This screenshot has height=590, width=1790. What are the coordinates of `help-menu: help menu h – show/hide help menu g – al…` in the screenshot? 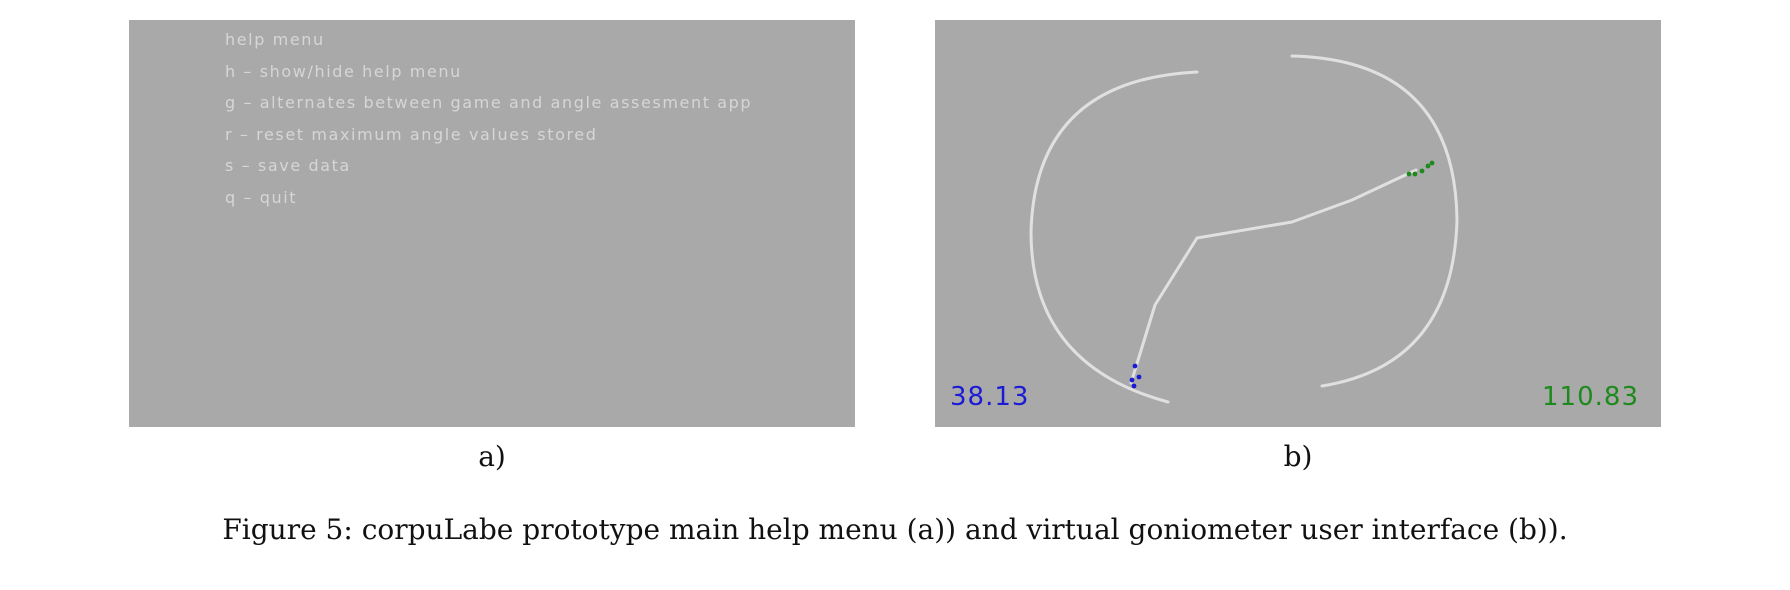 It's located at (488, 124).